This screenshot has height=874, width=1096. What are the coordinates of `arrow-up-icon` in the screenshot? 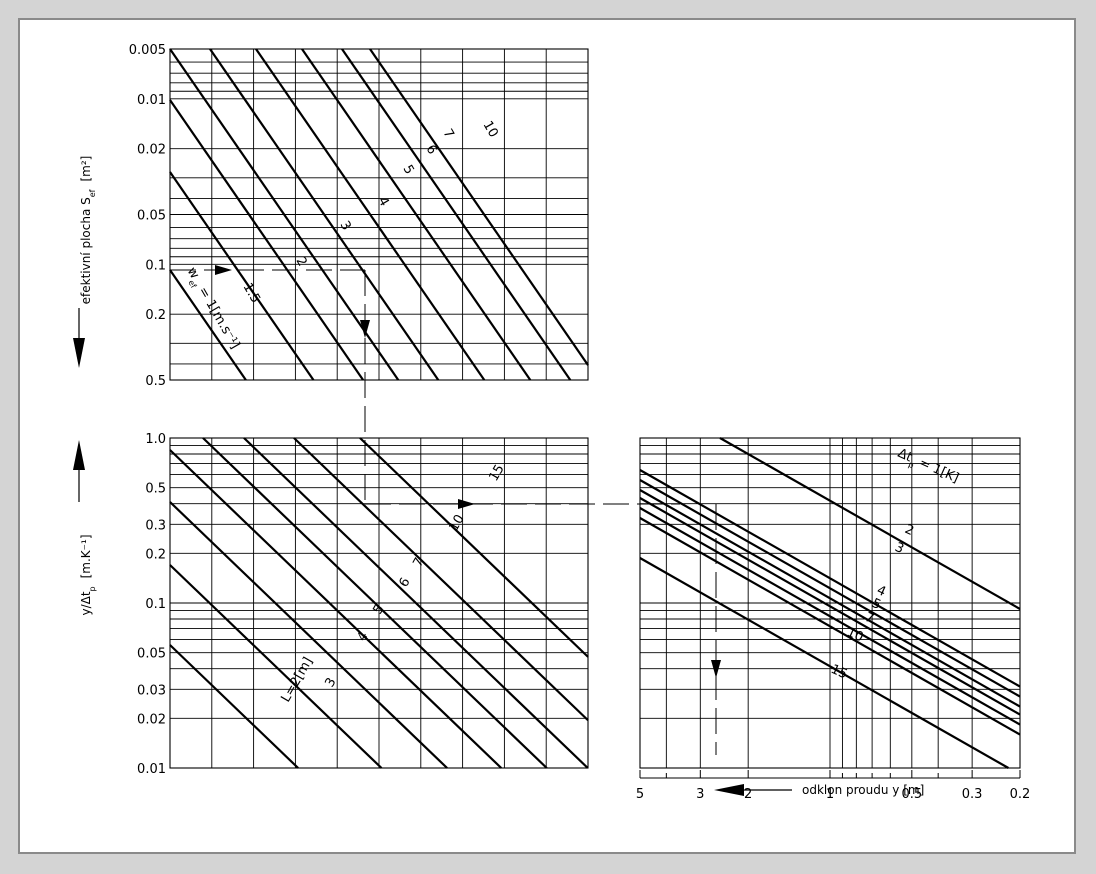 It's located at (79, 471).